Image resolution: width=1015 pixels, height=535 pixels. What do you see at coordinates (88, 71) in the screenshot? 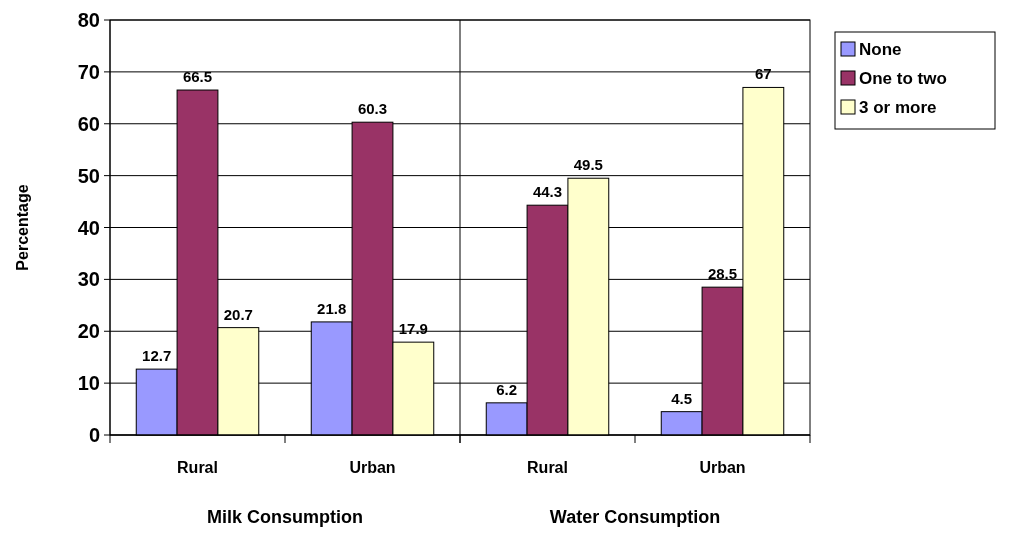
I see `y-tick-label: 70` at bounding box center [88, 71].